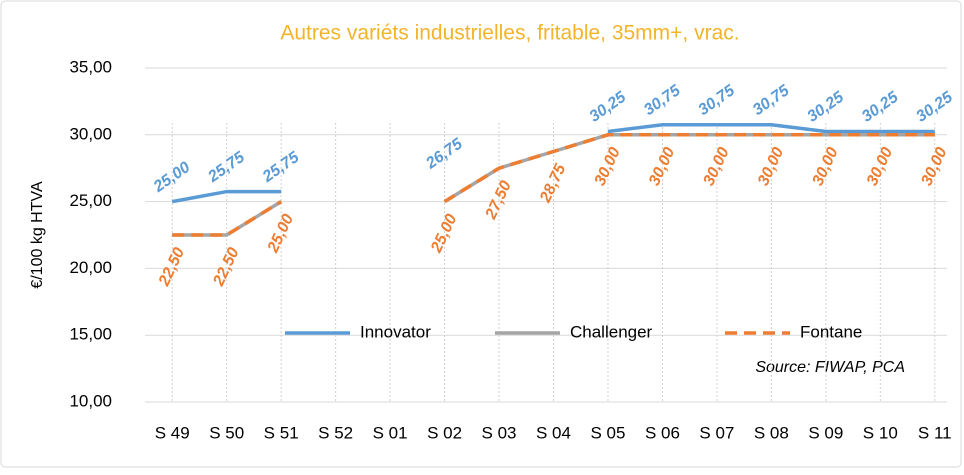 Image resolution: width=964 pixels, height=475 pixels. What do you see at coordinates (830, 367) in the screenshot?
I see `source-note: Source: FIWAP, PCA` at bounding box center [830, 367].